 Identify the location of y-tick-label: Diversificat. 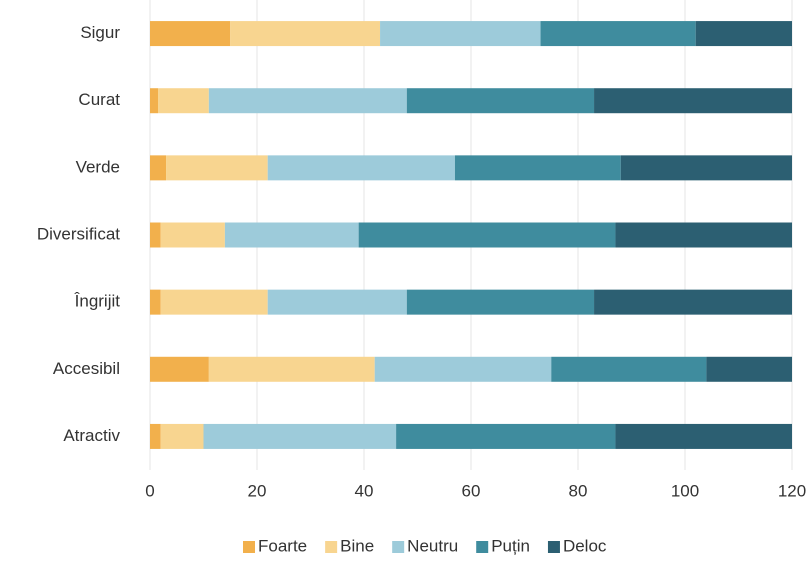
(78, 233).